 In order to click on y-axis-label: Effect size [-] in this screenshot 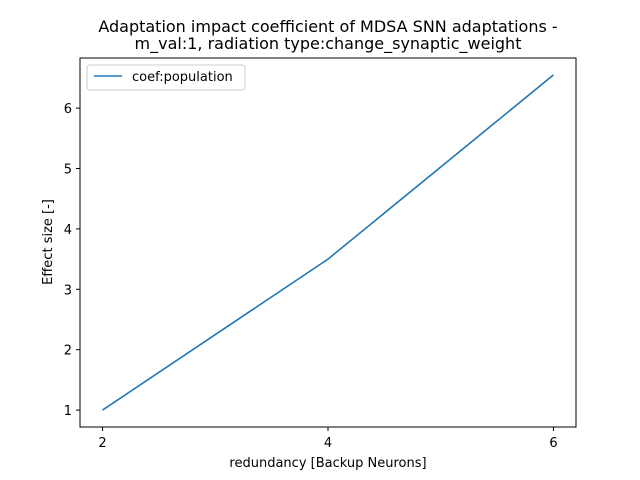, I will do `click(48, 242)`.